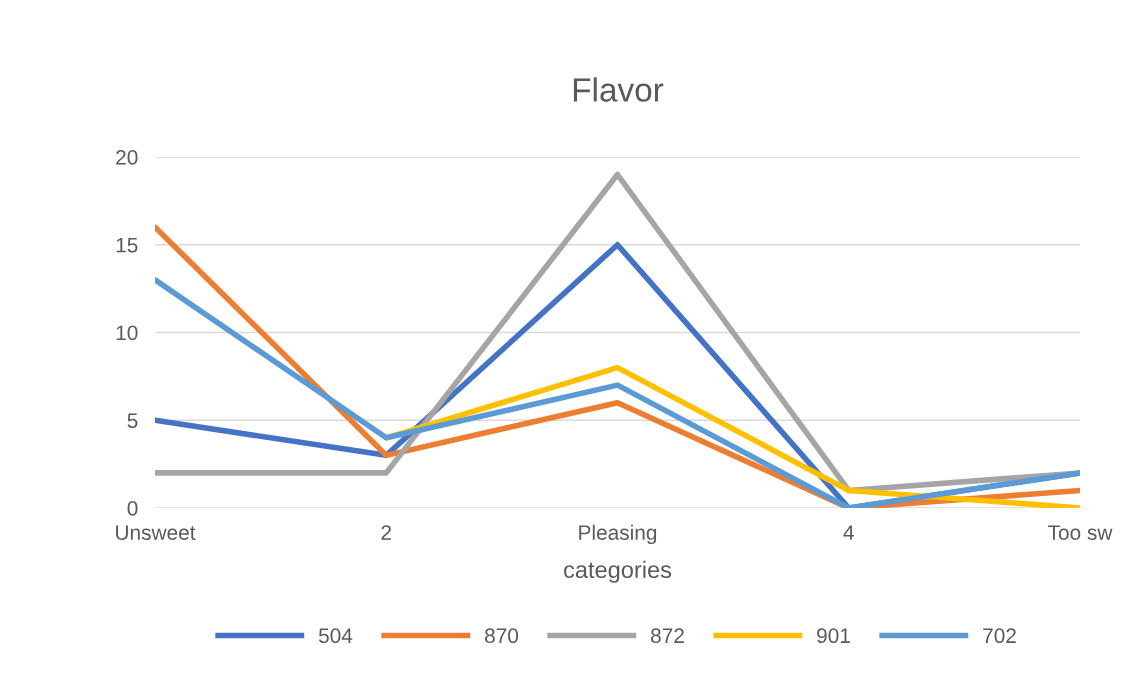  What do you see at coordinates (618, 534) in the screenshot?
I see `x-tick-label: Pleasing` at bounding box center [618, 534].